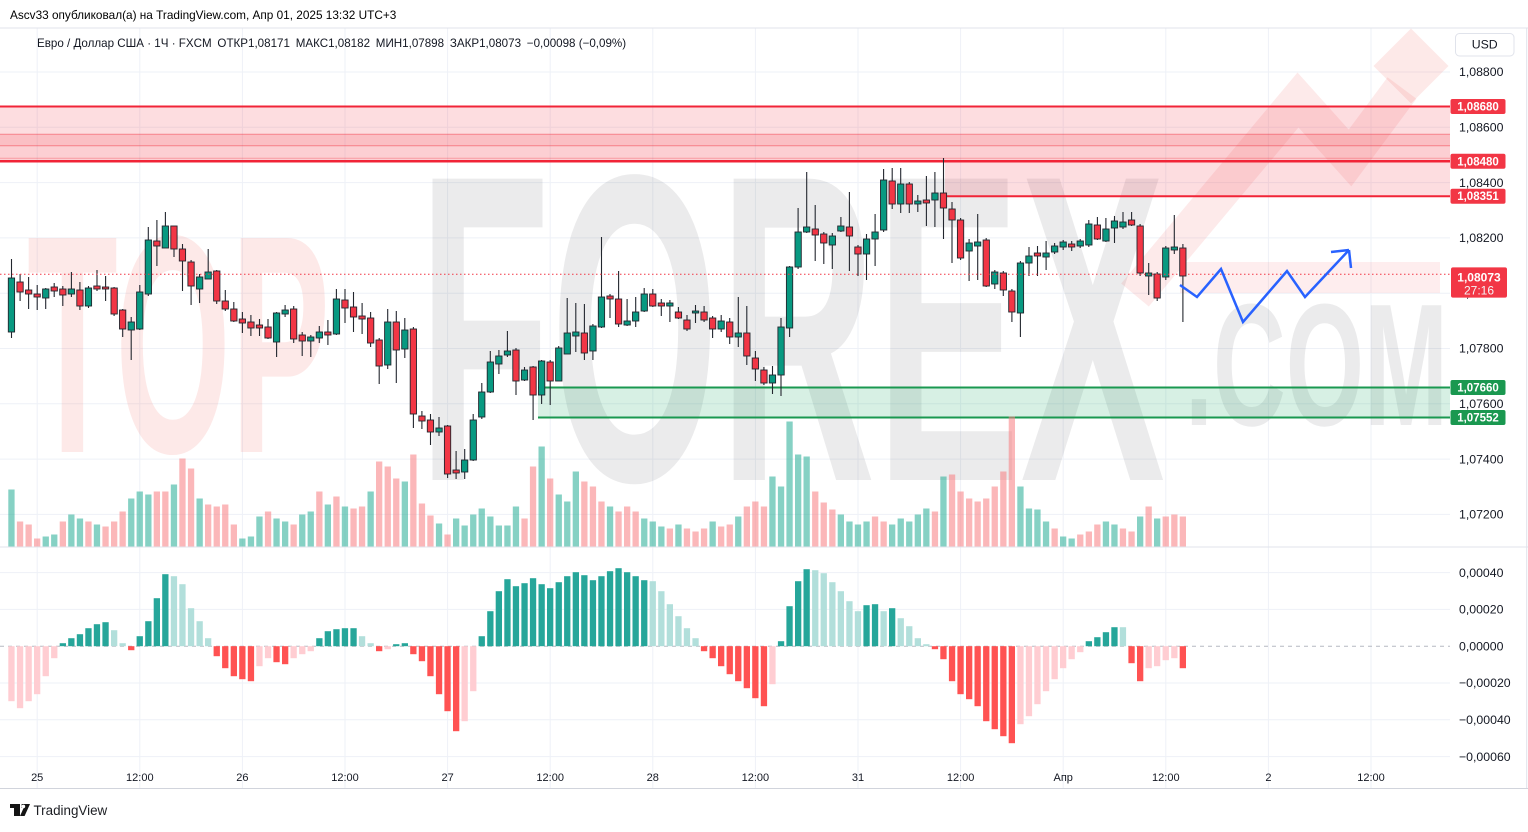 The height and width of the screenshot is (832, 1528). I want to click on svg-text: Апр, so click(1062, 778).